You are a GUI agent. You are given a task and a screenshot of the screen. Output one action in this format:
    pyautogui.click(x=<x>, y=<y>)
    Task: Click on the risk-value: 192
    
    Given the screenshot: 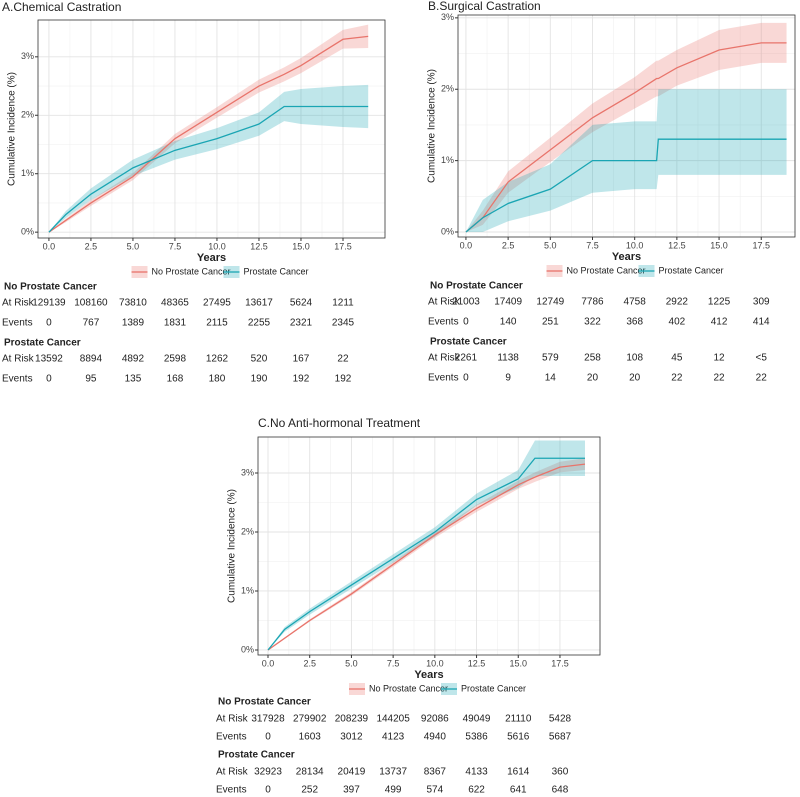 What is the action you would take?
    pyautogui.click(x=343, y=379)
    